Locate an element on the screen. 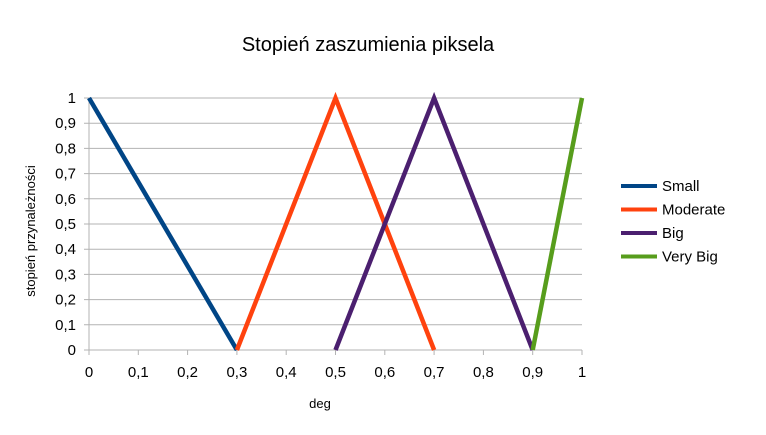 The height and width of the screenshot is (435, 766). legend: Small Moderate Big Very Big is located at coordinates (673, 222).